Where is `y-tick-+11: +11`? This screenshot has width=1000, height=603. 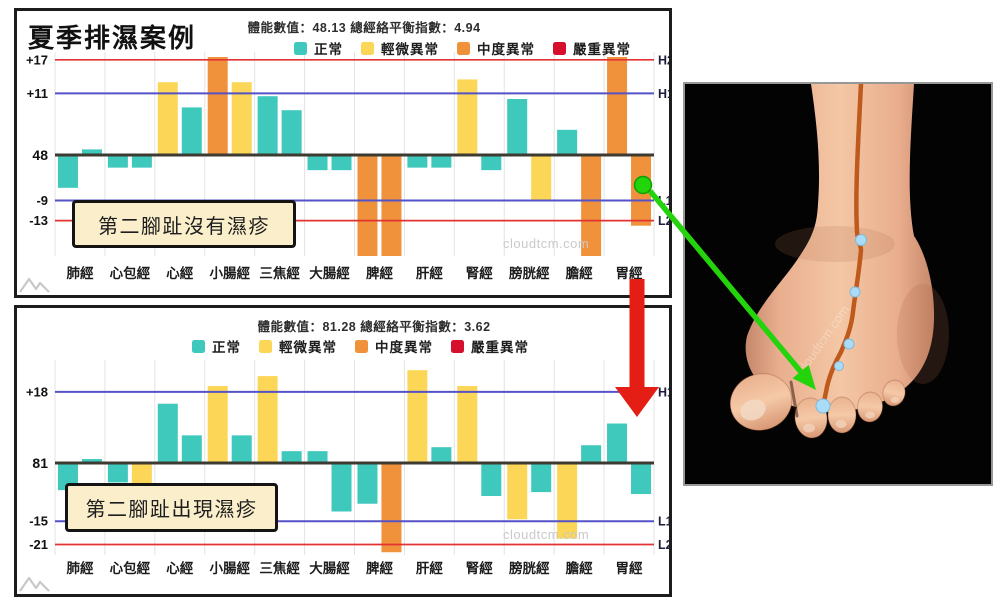 y-tick-+11: +11 is located at coordinates (37, 93).